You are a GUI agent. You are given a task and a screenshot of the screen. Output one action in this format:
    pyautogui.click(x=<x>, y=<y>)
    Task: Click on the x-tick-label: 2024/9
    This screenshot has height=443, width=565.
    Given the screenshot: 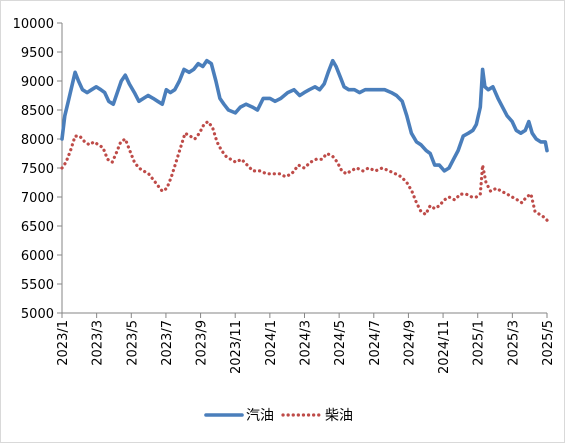 What is the action you would take?
    pyautogui.click(x=409, y=343)
    